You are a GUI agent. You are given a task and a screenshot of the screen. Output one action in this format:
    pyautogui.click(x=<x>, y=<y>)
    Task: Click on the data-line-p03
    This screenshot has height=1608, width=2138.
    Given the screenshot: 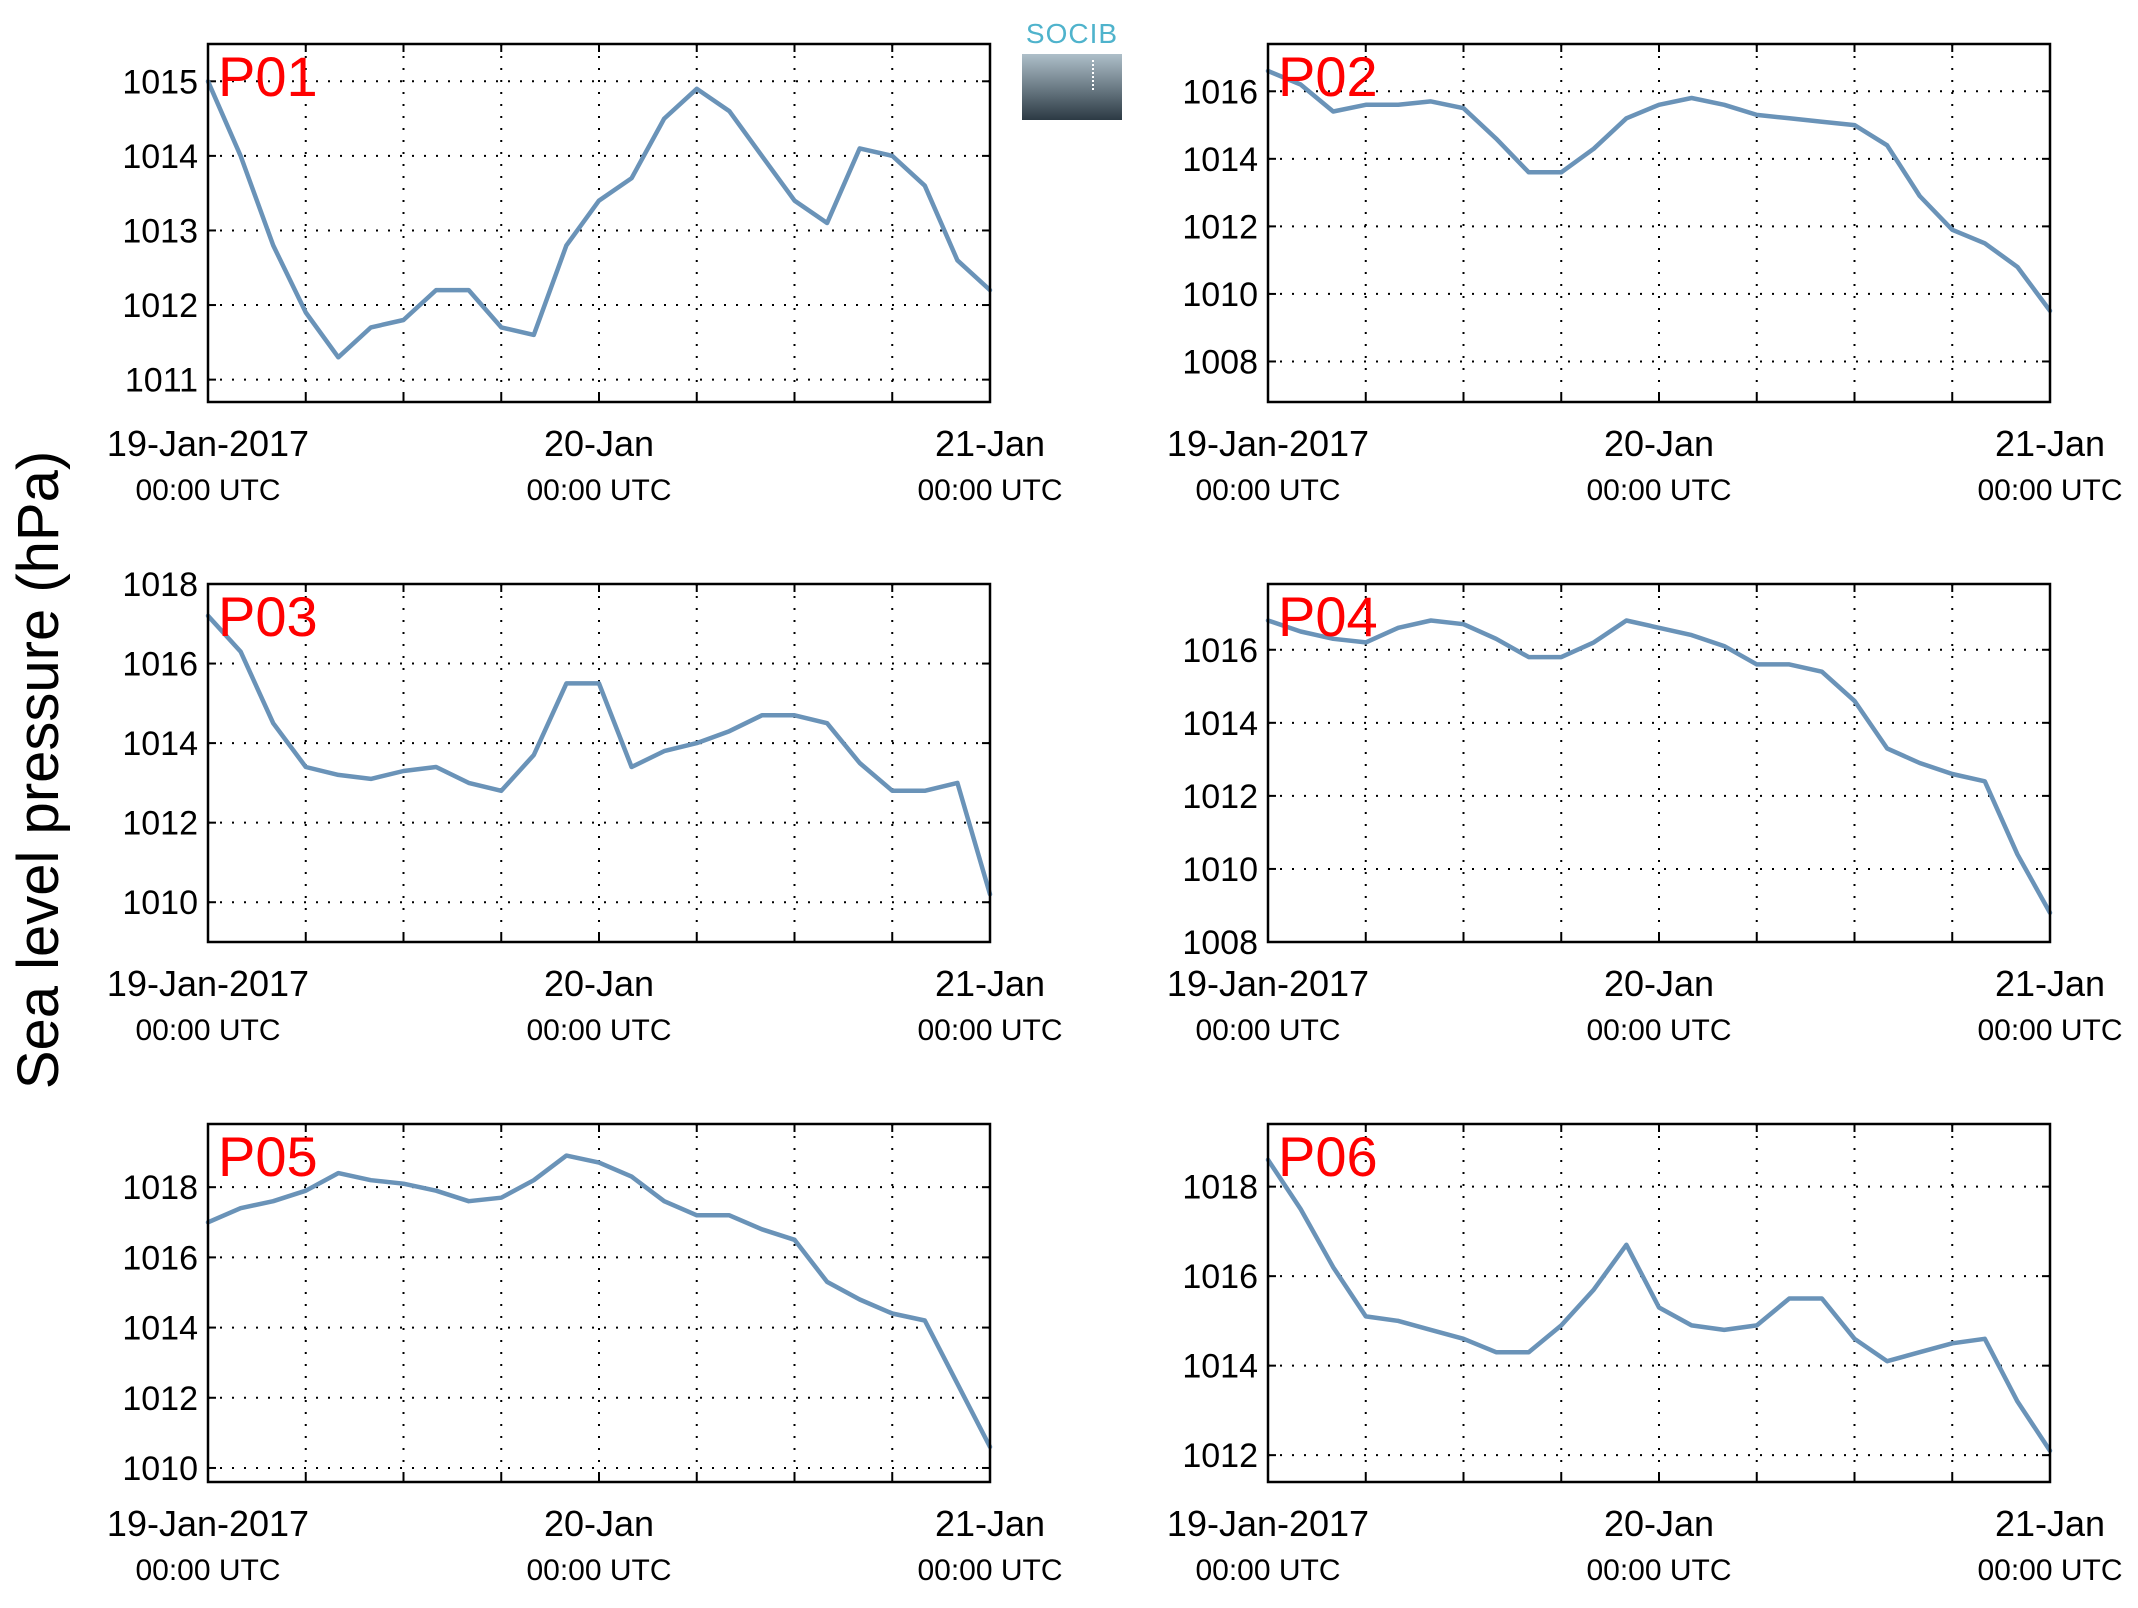 What is the action you would take?
    pyautogui.click(x=599, y=755)
    